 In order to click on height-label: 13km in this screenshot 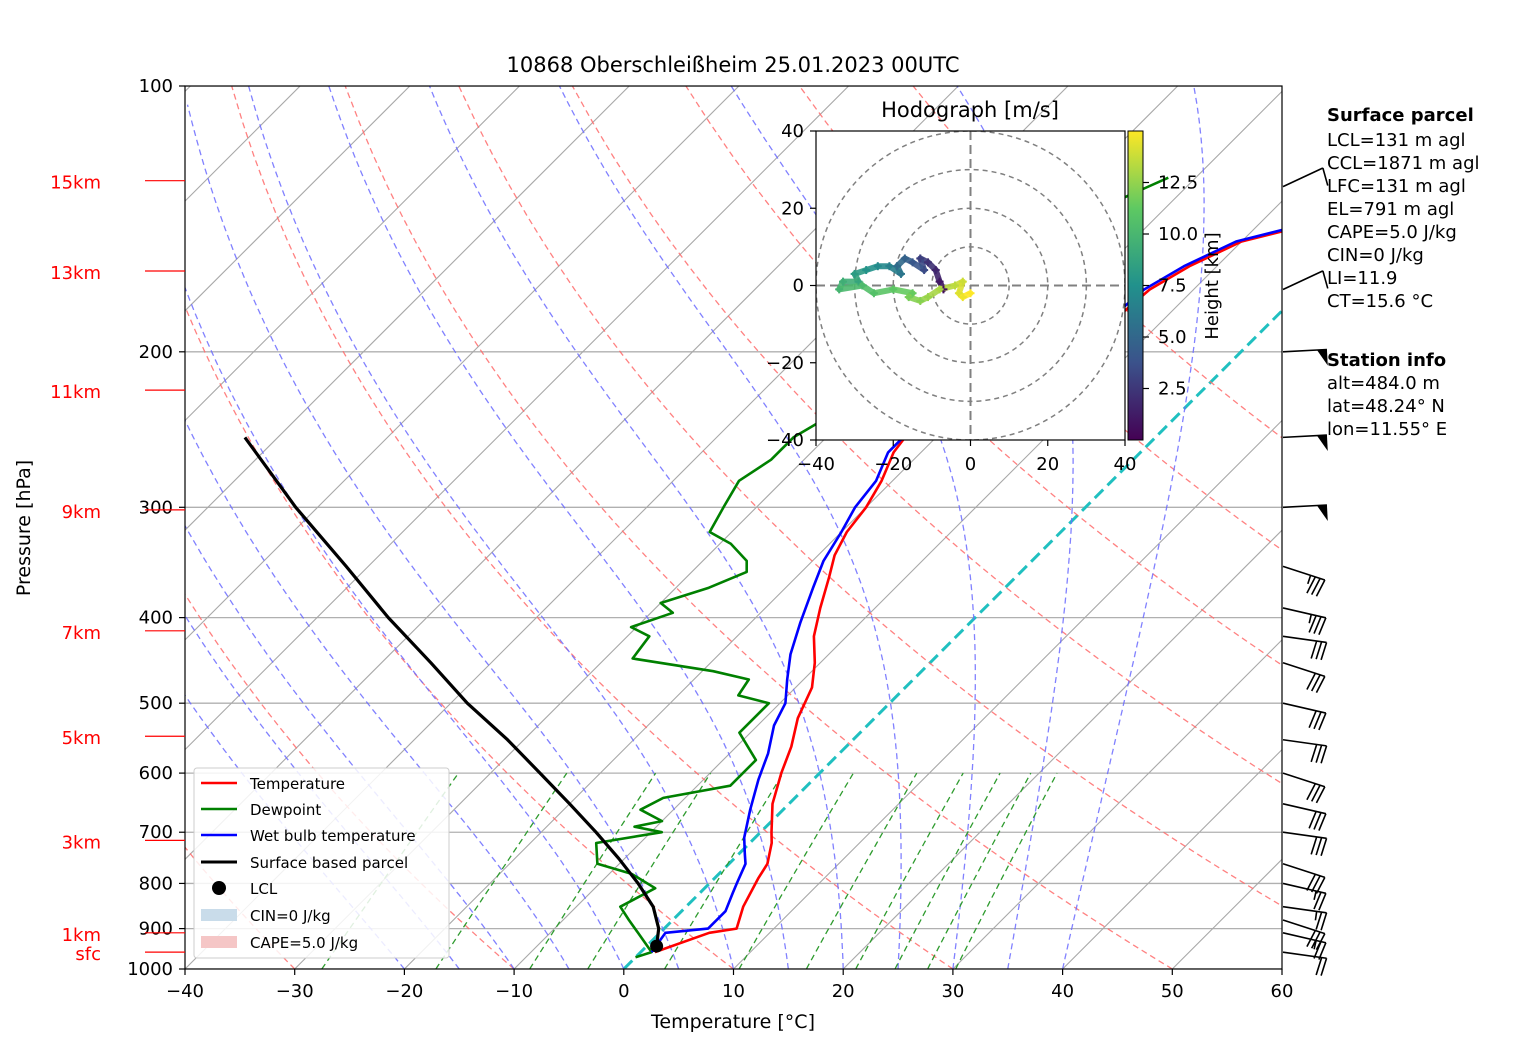, I will do `click(75, 273)`.